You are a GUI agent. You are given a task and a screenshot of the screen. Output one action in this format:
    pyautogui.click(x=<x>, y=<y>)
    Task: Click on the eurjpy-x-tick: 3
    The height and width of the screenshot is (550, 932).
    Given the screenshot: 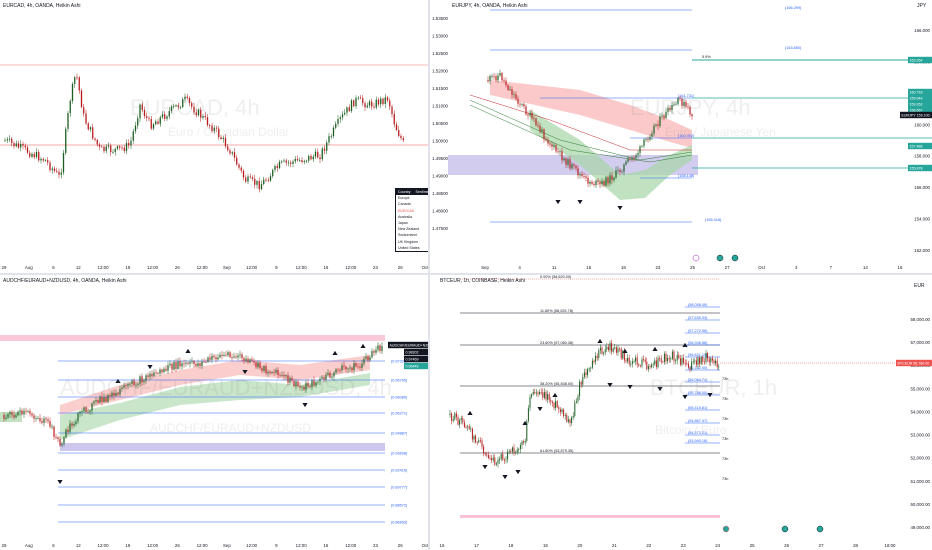 What is the action you would take?
    pyautogui.click(x=796, y=267)
    